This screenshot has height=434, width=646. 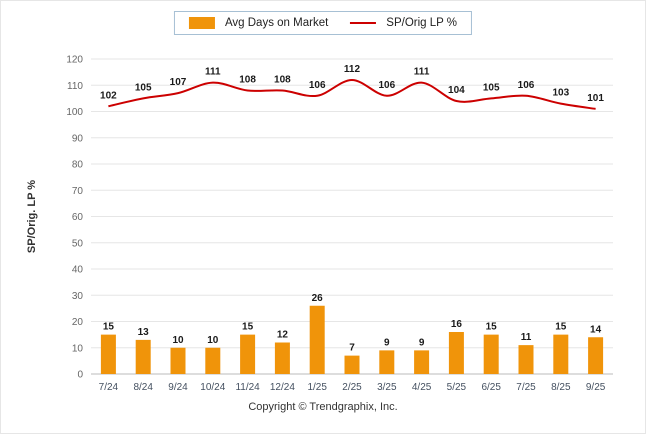 I want to click on line-sp-orig-lp, so click(x=352, y=94).